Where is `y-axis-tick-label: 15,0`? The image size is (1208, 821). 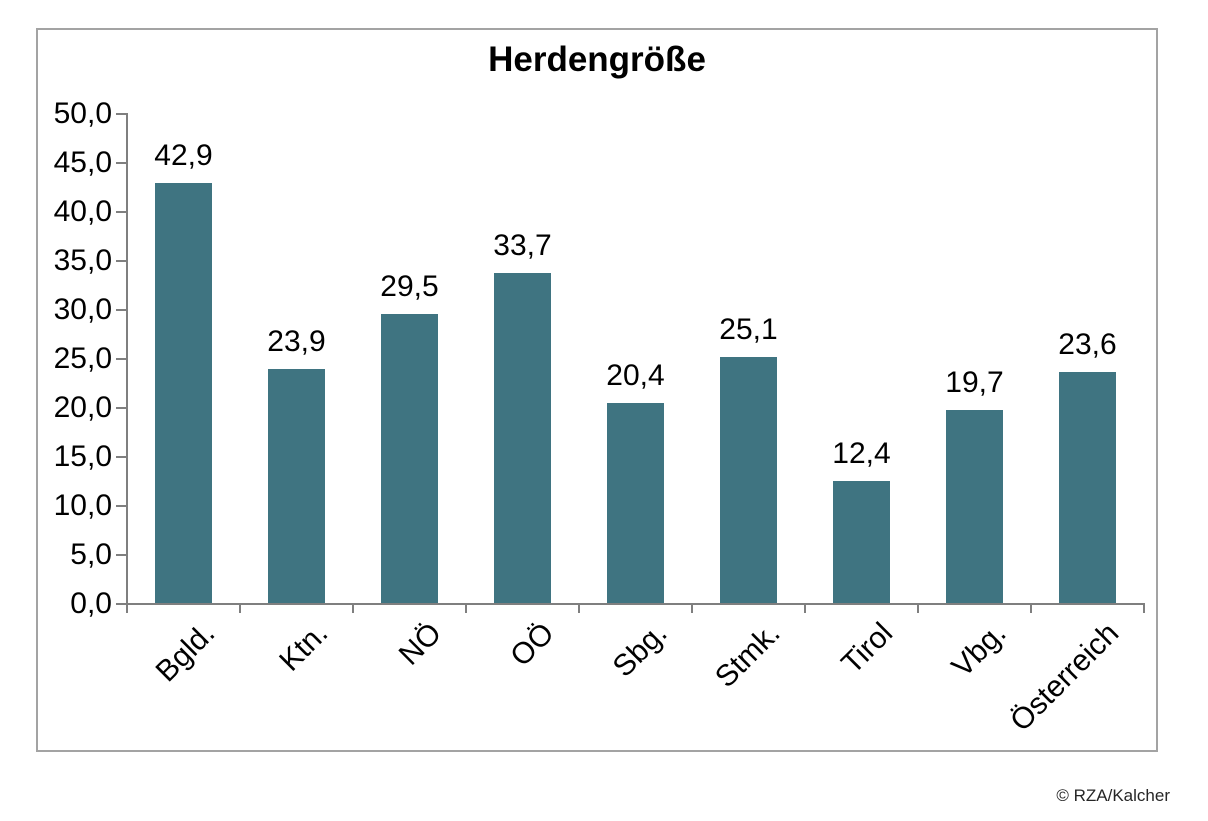 y-axis-tick-label: 15,0 is located at coordinates (82, 456).